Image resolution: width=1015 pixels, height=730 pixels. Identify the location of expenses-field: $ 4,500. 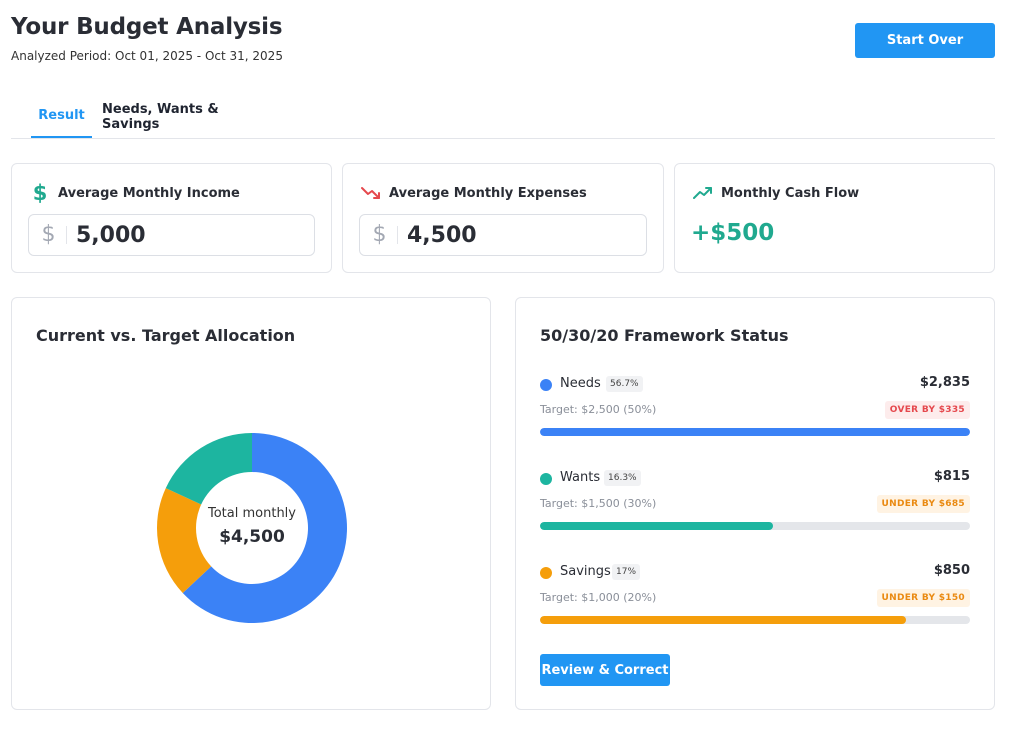
(503, 235).